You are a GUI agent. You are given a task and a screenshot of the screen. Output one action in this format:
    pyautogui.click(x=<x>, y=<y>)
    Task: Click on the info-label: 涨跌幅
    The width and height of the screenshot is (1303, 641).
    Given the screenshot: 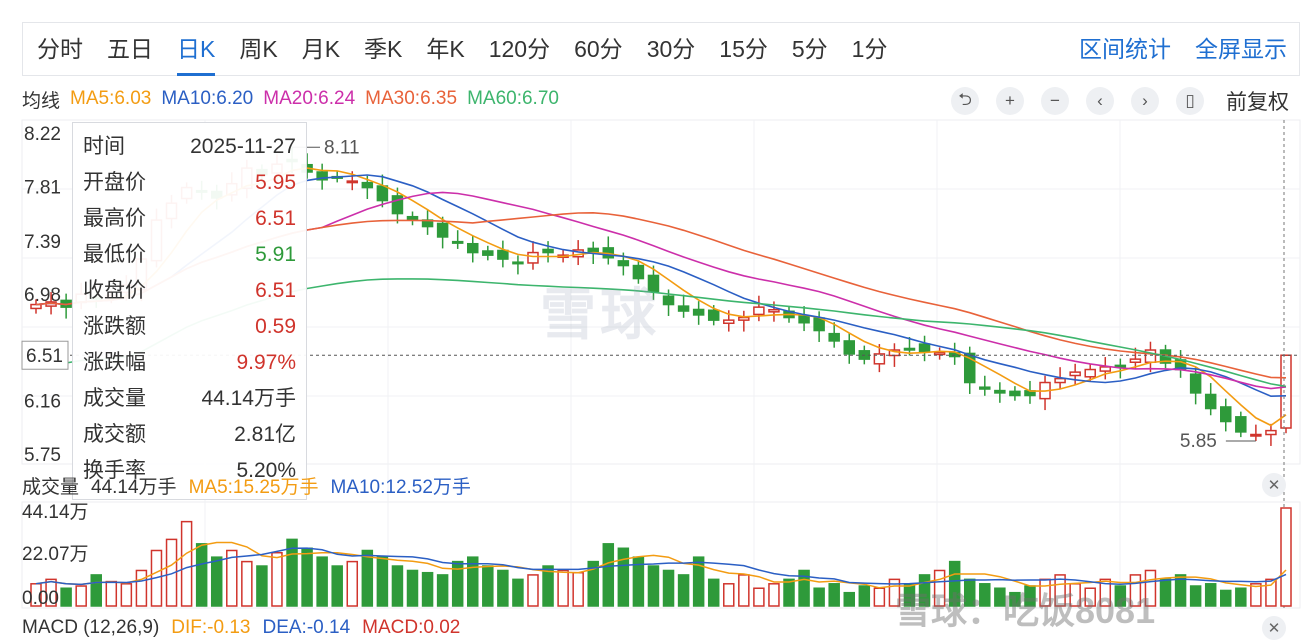 What is the action you would take?
    pyautogui.click(x=114, y=362)
    